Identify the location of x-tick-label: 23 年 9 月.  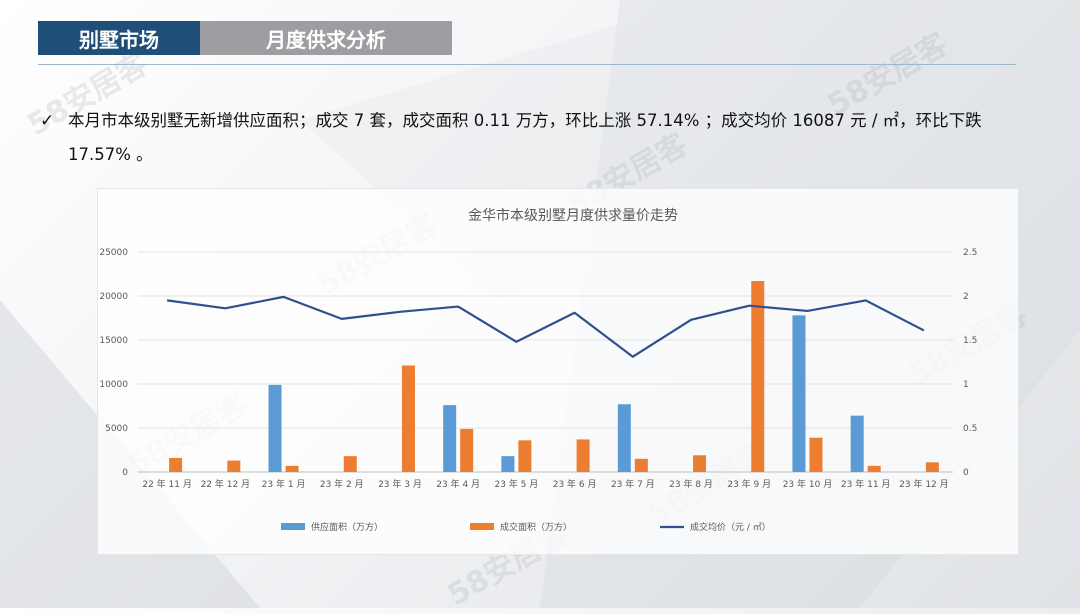
(749, 484).